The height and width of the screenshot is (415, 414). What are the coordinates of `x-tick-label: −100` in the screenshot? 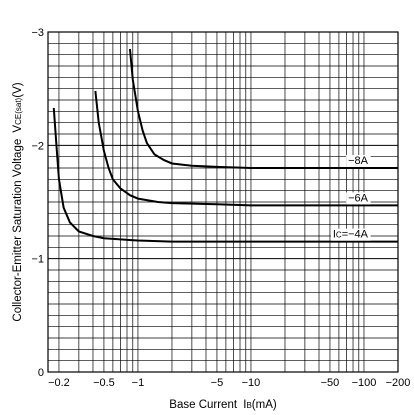 It's located at (364, 383).